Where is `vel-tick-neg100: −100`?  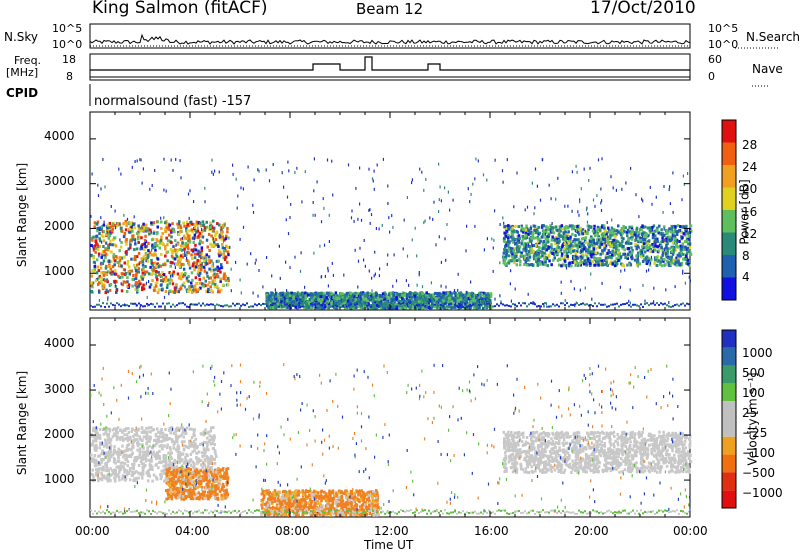
vel-tick-neg100: −100 is located at coordinates (758, 453).